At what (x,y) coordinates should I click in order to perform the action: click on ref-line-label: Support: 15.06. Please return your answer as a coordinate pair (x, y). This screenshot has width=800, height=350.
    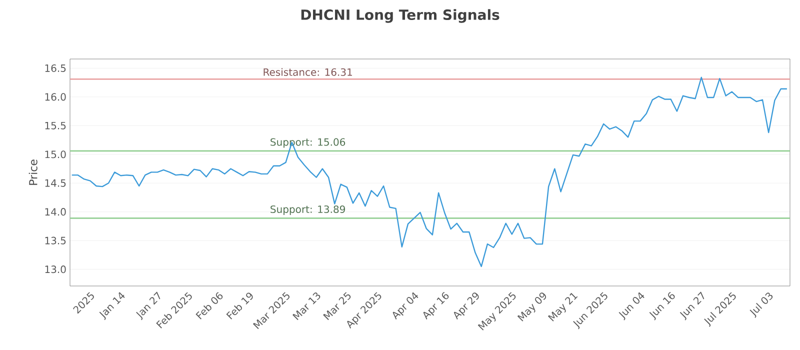
    Looking at the image, I should click on (308, 143).